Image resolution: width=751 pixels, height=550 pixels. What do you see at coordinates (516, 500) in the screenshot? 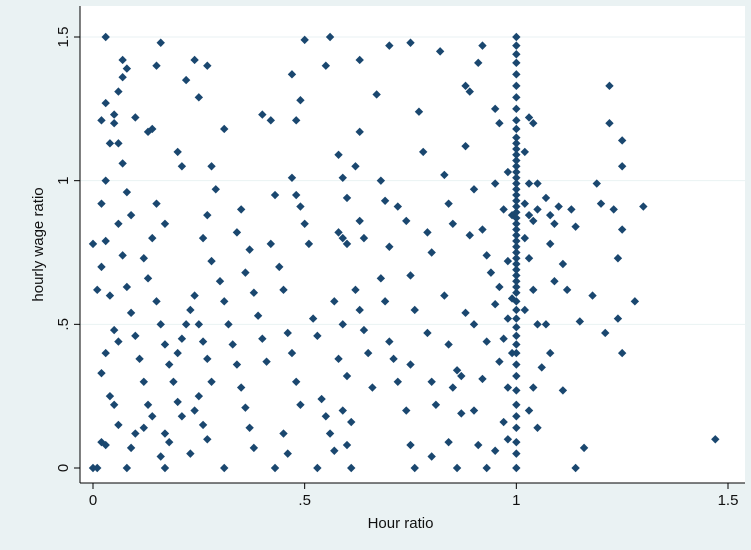
I see `x-tick-label: 1` at bounding box center [516, 500].